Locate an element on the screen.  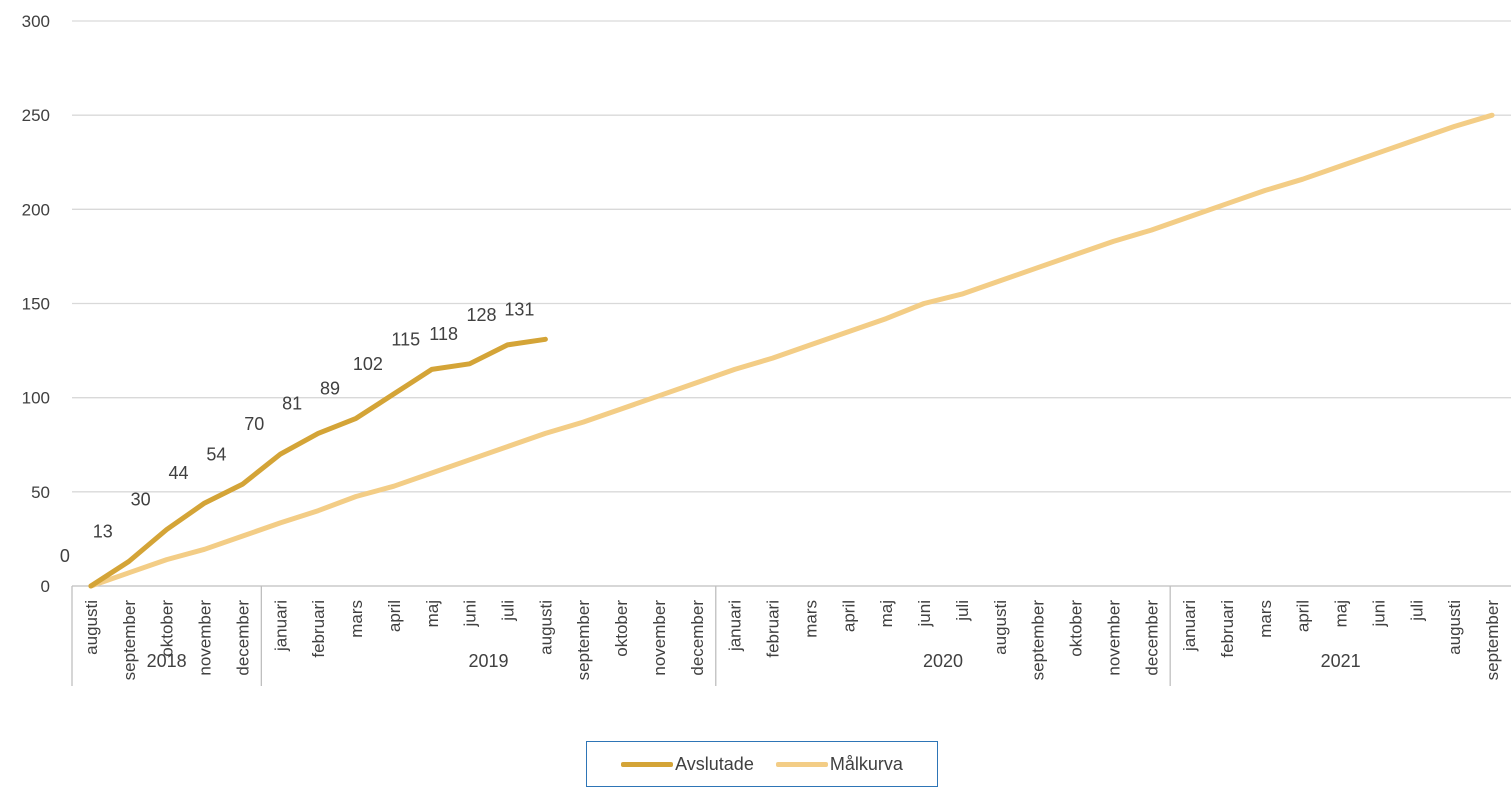
legend: Avslutade Målkurva is located at coordinates (762, 764).